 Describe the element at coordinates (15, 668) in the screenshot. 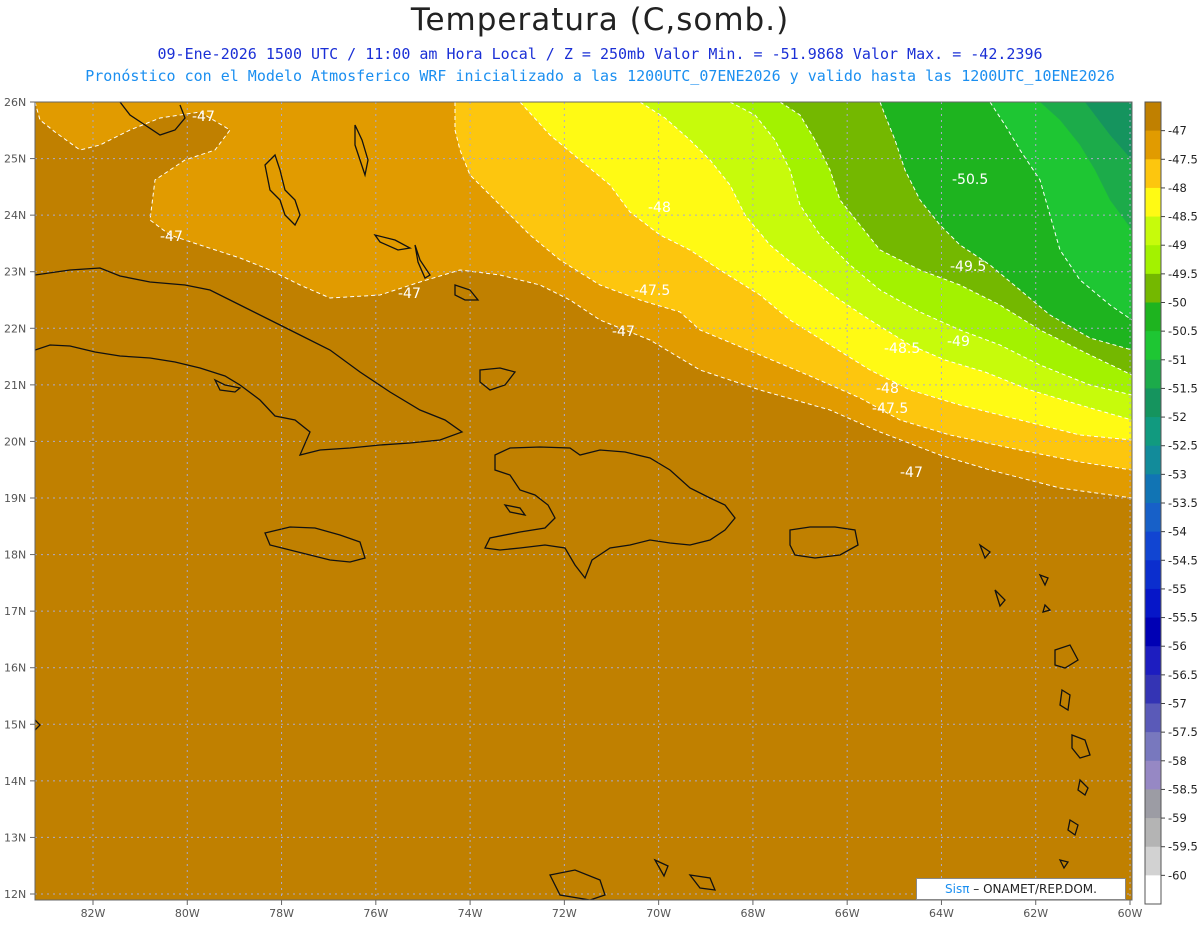

I see `lat-label: 16N` at that location.